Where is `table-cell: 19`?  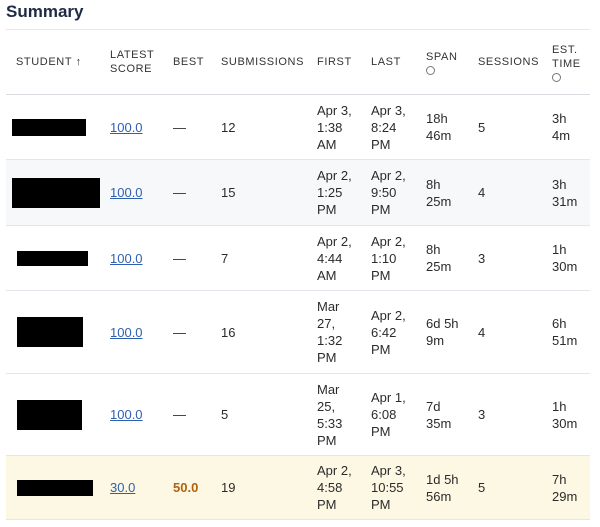
table-cell: 19 is located at coordinates (259, 487).